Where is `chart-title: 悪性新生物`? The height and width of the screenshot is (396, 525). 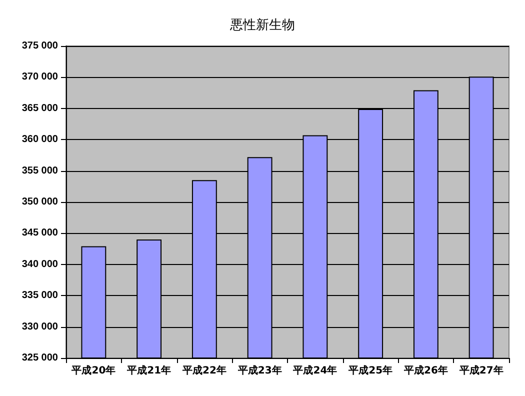 chart-title: 悪性新生物 is located at coordinates (262, 25).